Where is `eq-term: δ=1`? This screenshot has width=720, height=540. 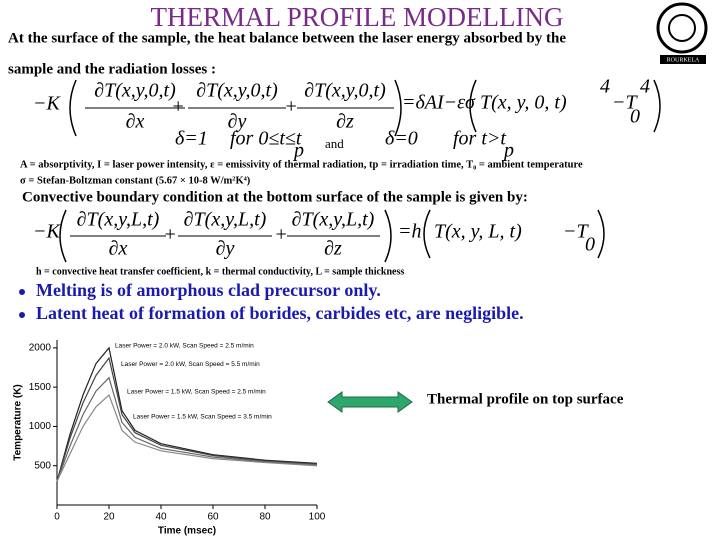 eq-term: δ=1 is located at coordinates (191, 139).